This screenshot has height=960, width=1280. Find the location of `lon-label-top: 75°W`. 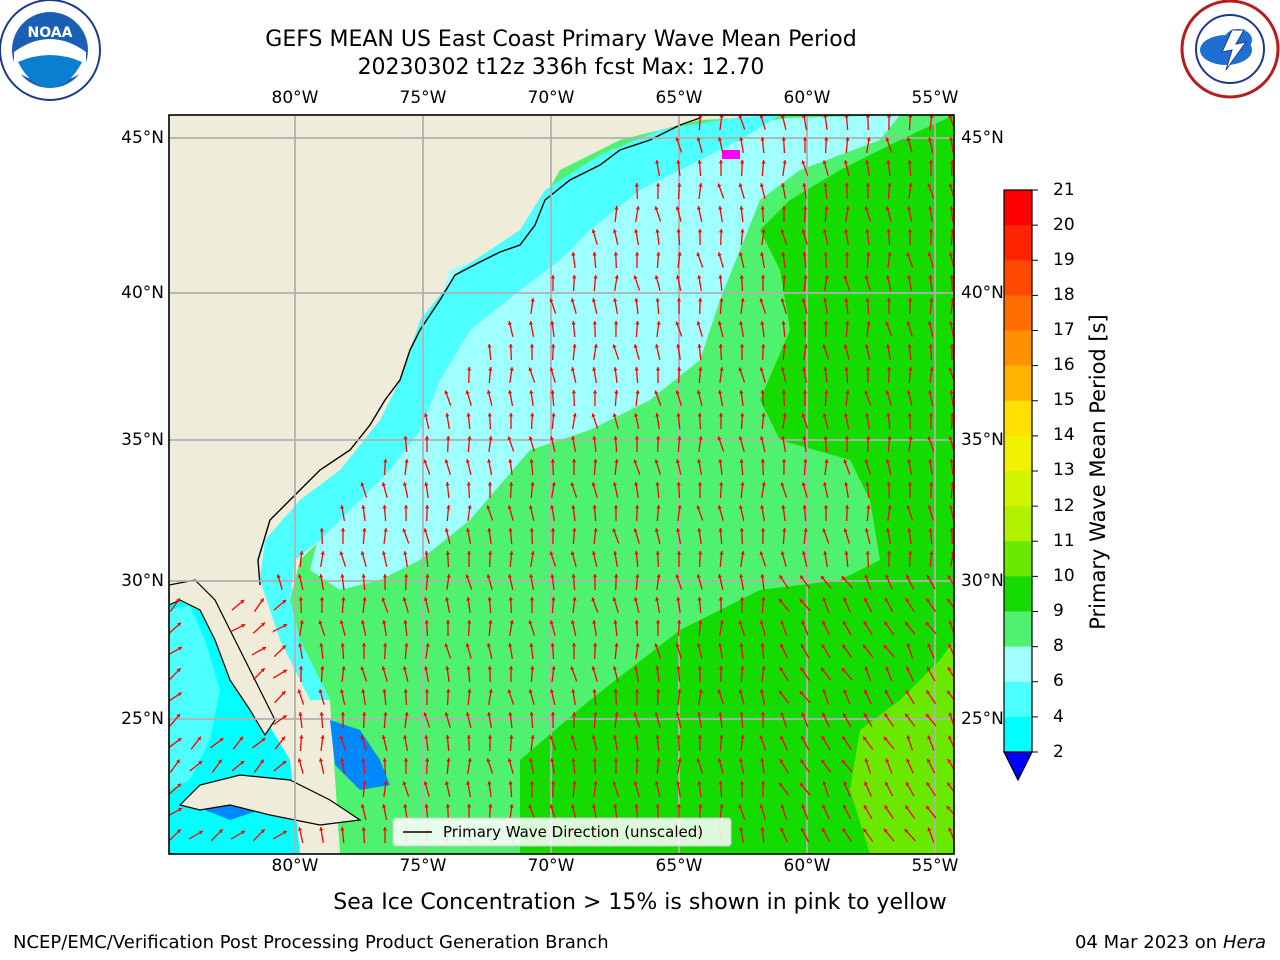

lon-label-top: 75°W is located at coordinates (423, 98).